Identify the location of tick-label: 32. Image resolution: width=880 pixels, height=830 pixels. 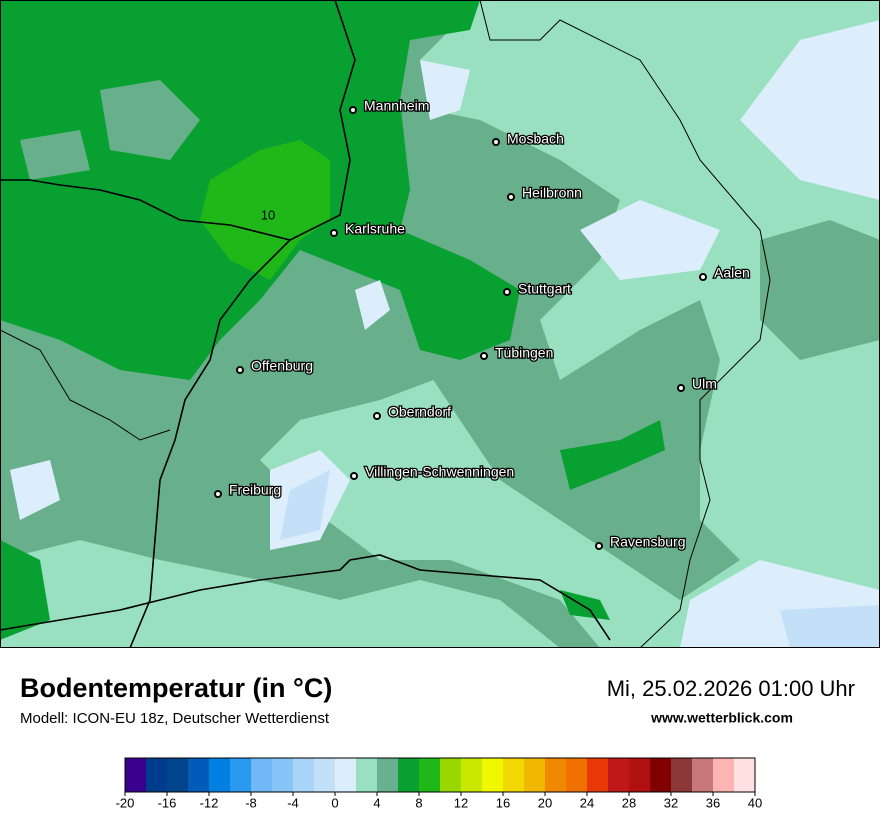
(671, 802).